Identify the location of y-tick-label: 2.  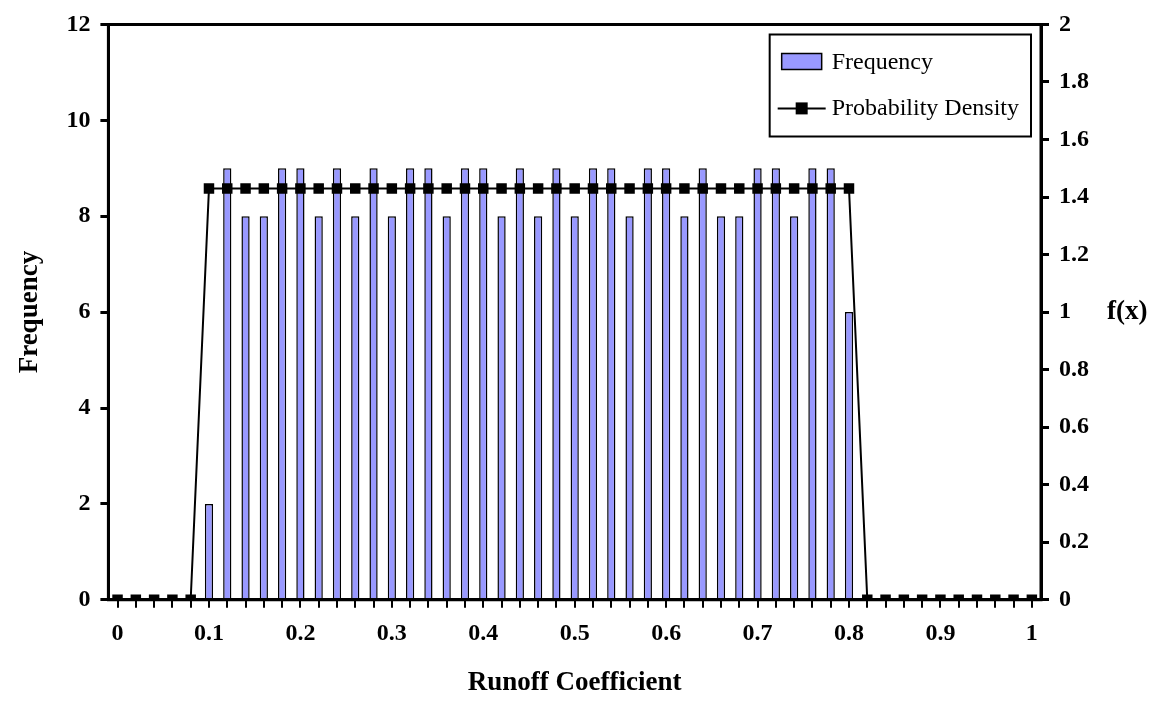
(84, 502).